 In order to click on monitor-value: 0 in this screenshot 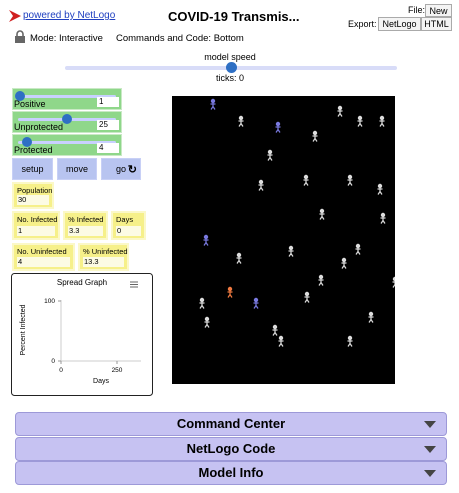, I will do `click(128, 231)`.